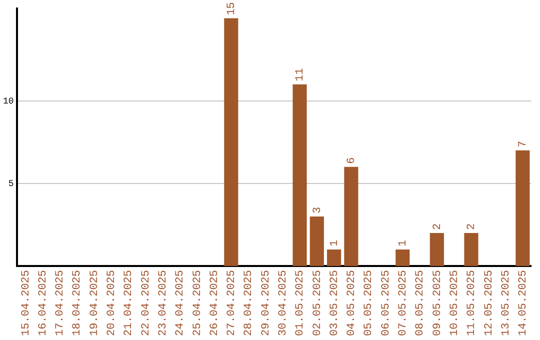 The image size is (540, 340). What do you see at coordinates (214, 303) in the screenshot?
I see `x-tick-label: 26.04.2025` at bounding box center [214, 303].